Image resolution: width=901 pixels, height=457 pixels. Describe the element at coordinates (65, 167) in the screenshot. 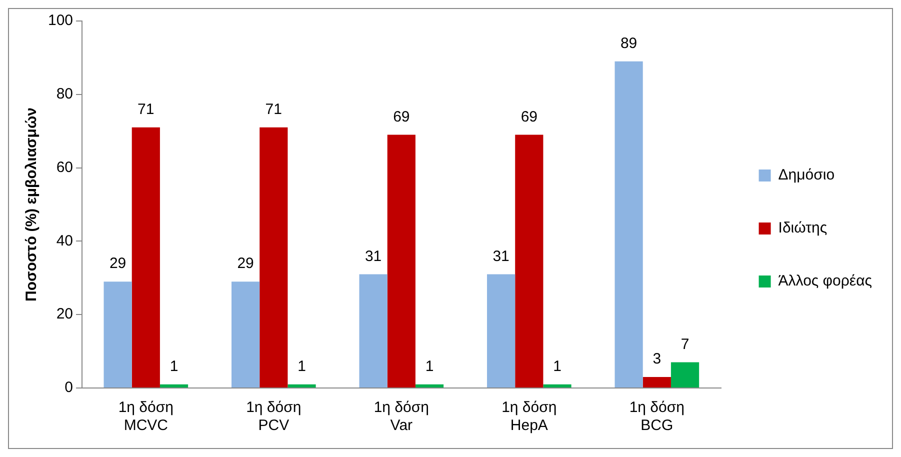

I see `y-tick-label: 60` at that location.